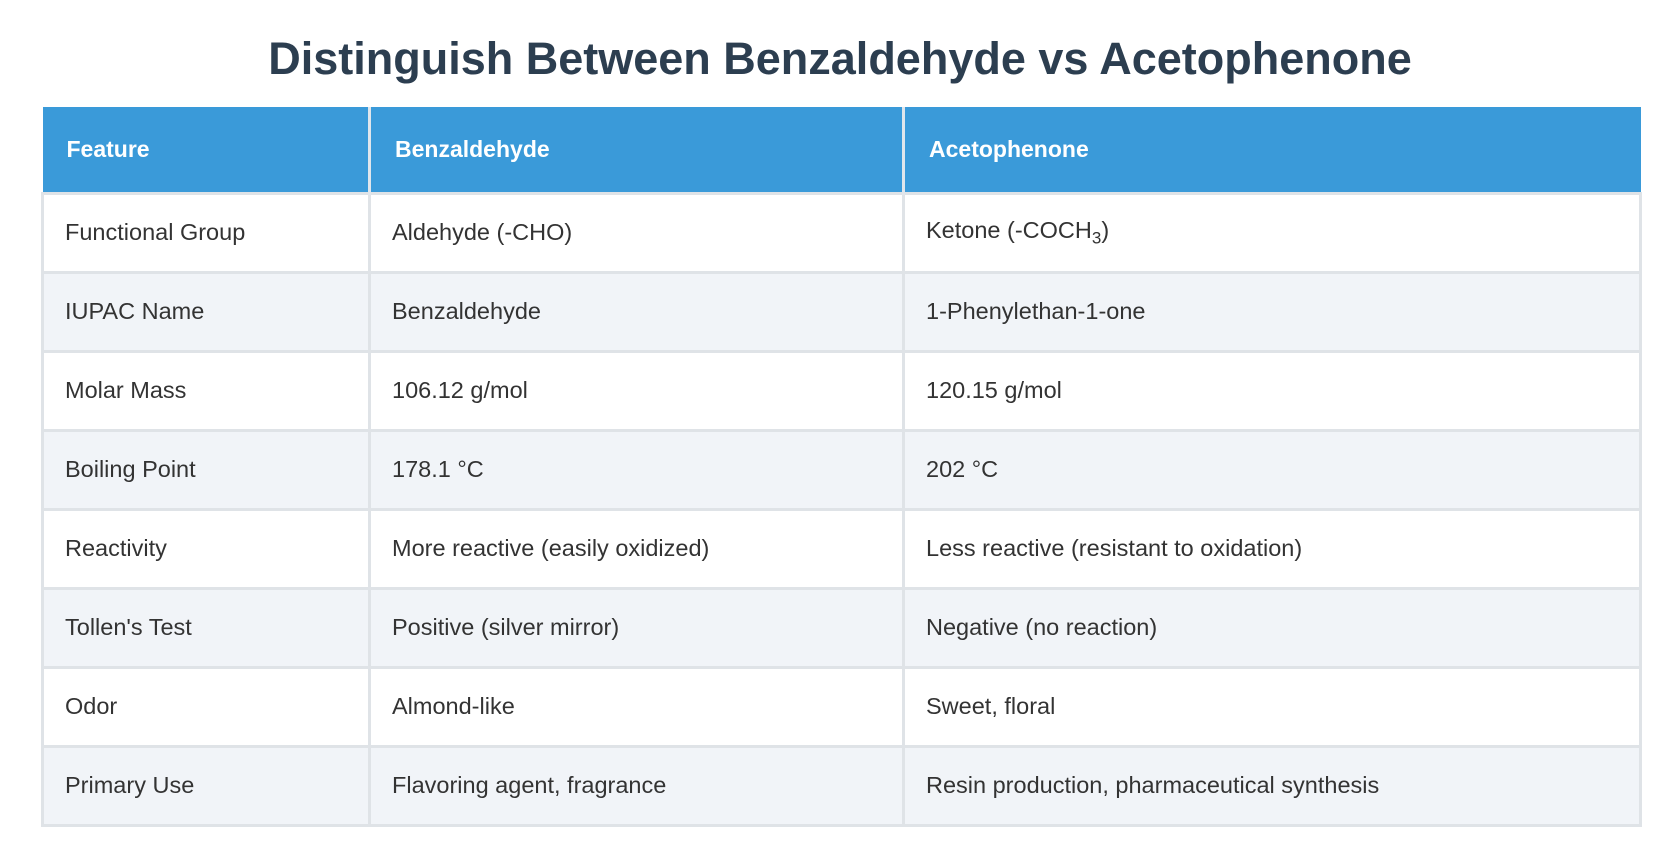 Image resolution: width=1680 pixels, height=868 pixels. I want to click on table-cell: Boiling Point, so click(206, 469).